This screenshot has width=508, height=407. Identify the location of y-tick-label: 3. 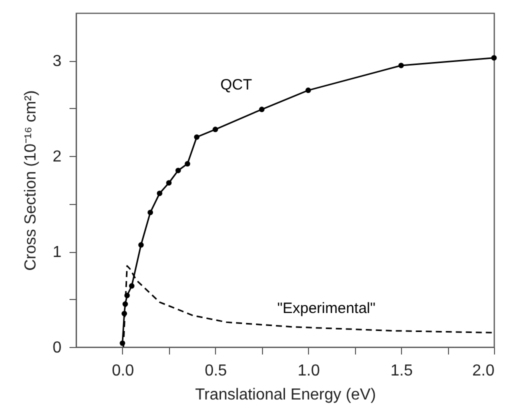
(57, 61).